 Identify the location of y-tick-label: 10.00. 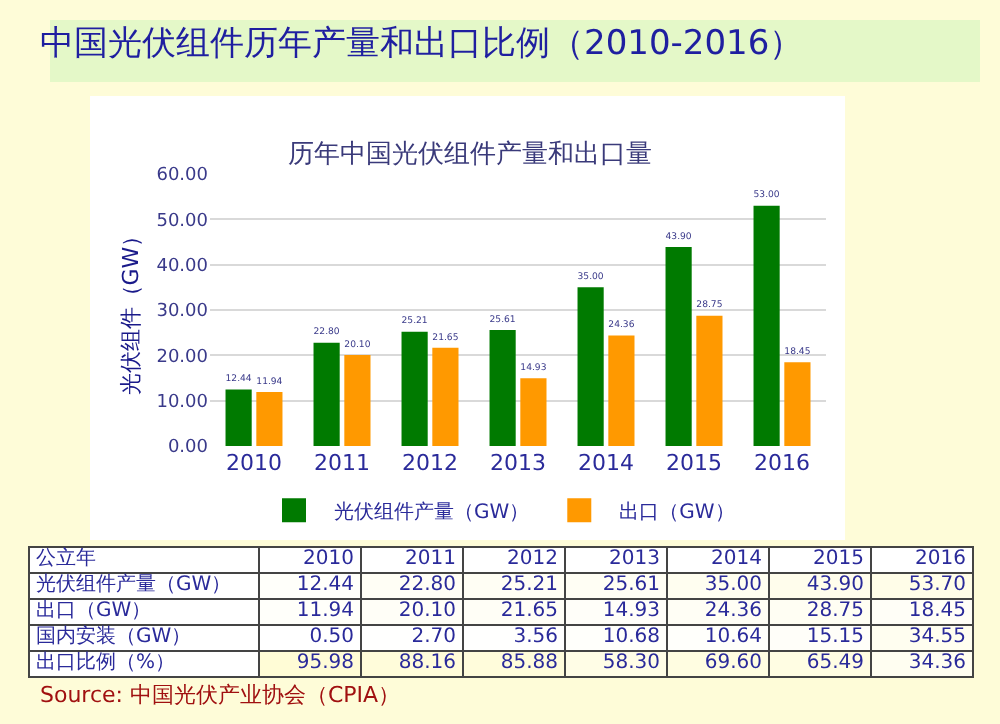
(182, 402).